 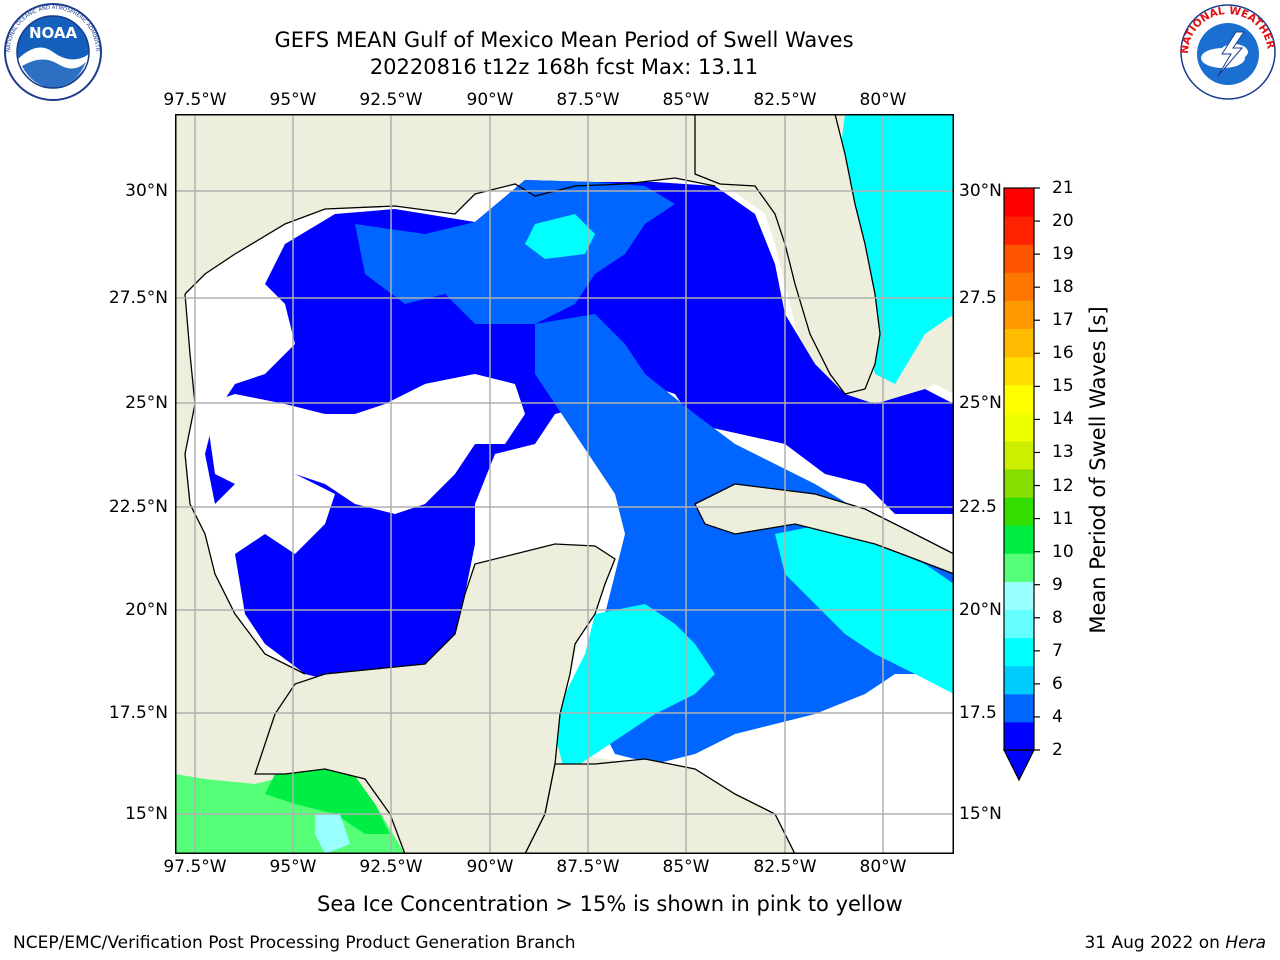 I want to click on mexico-gulf-coast, so click(x=245, y=484).